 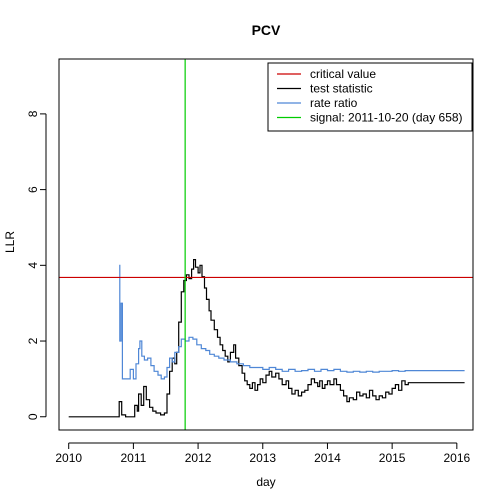 What do you see at coordinates (262, 458) in the screenshot?
I see `x-tick-label: 2013` at bounding box center [262, 458].